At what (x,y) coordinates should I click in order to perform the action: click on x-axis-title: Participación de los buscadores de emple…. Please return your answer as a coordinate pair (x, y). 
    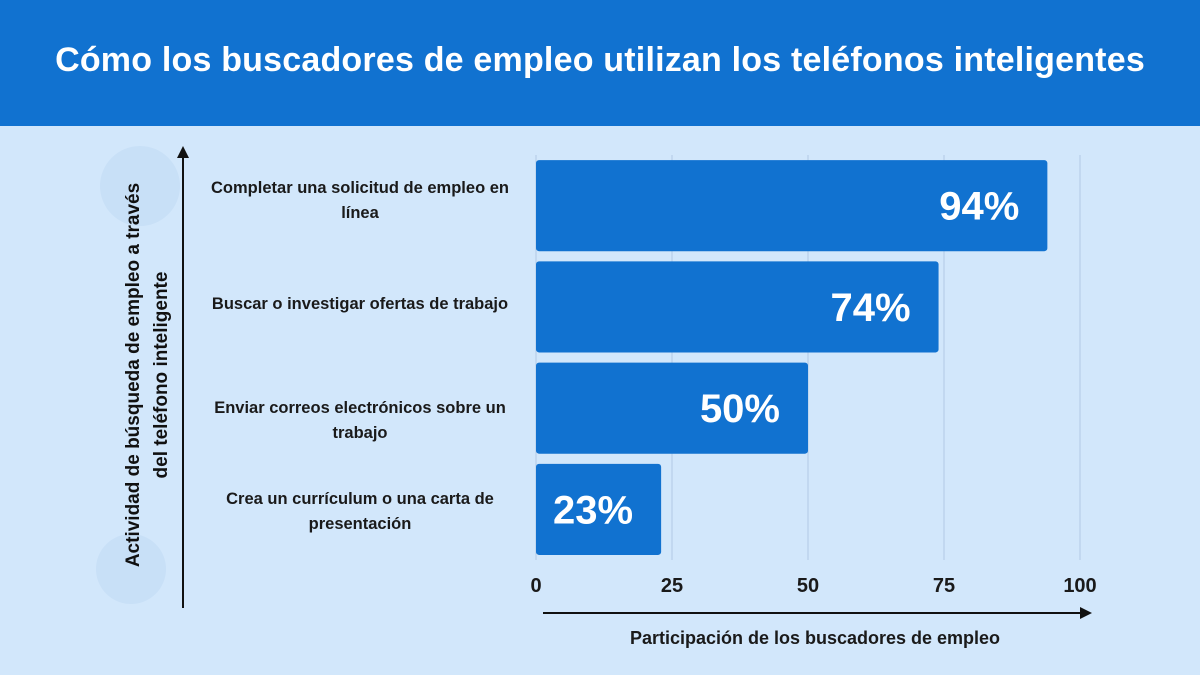
    Looking at the image, I should click on (815, 638).